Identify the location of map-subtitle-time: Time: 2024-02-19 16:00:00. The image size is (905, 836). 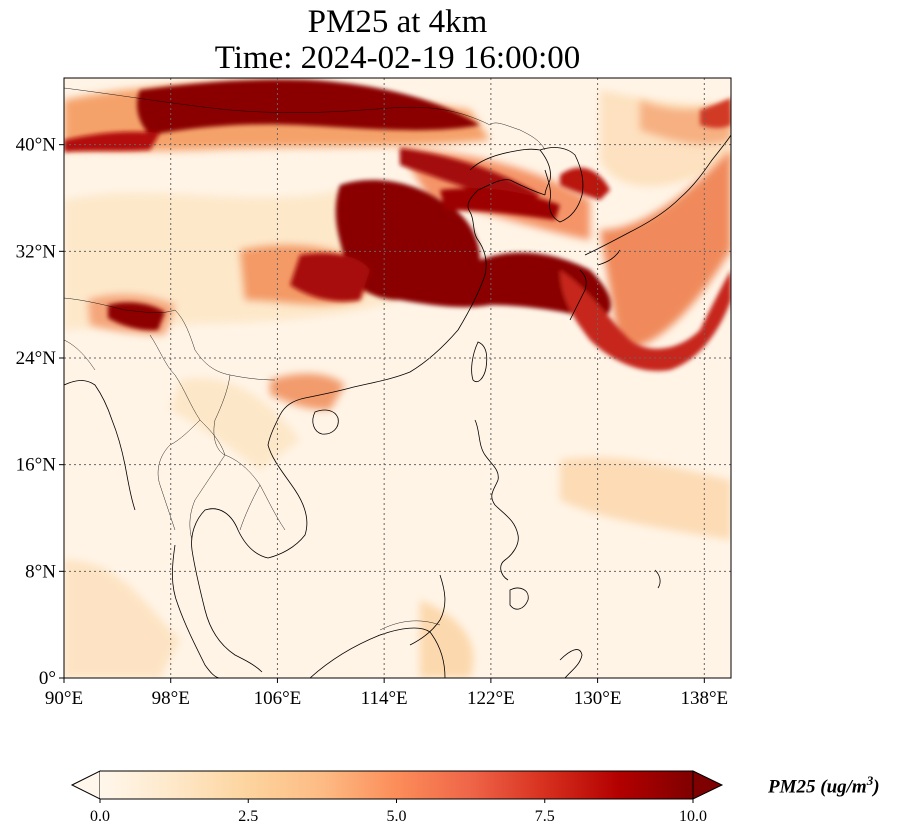
(397, 58).